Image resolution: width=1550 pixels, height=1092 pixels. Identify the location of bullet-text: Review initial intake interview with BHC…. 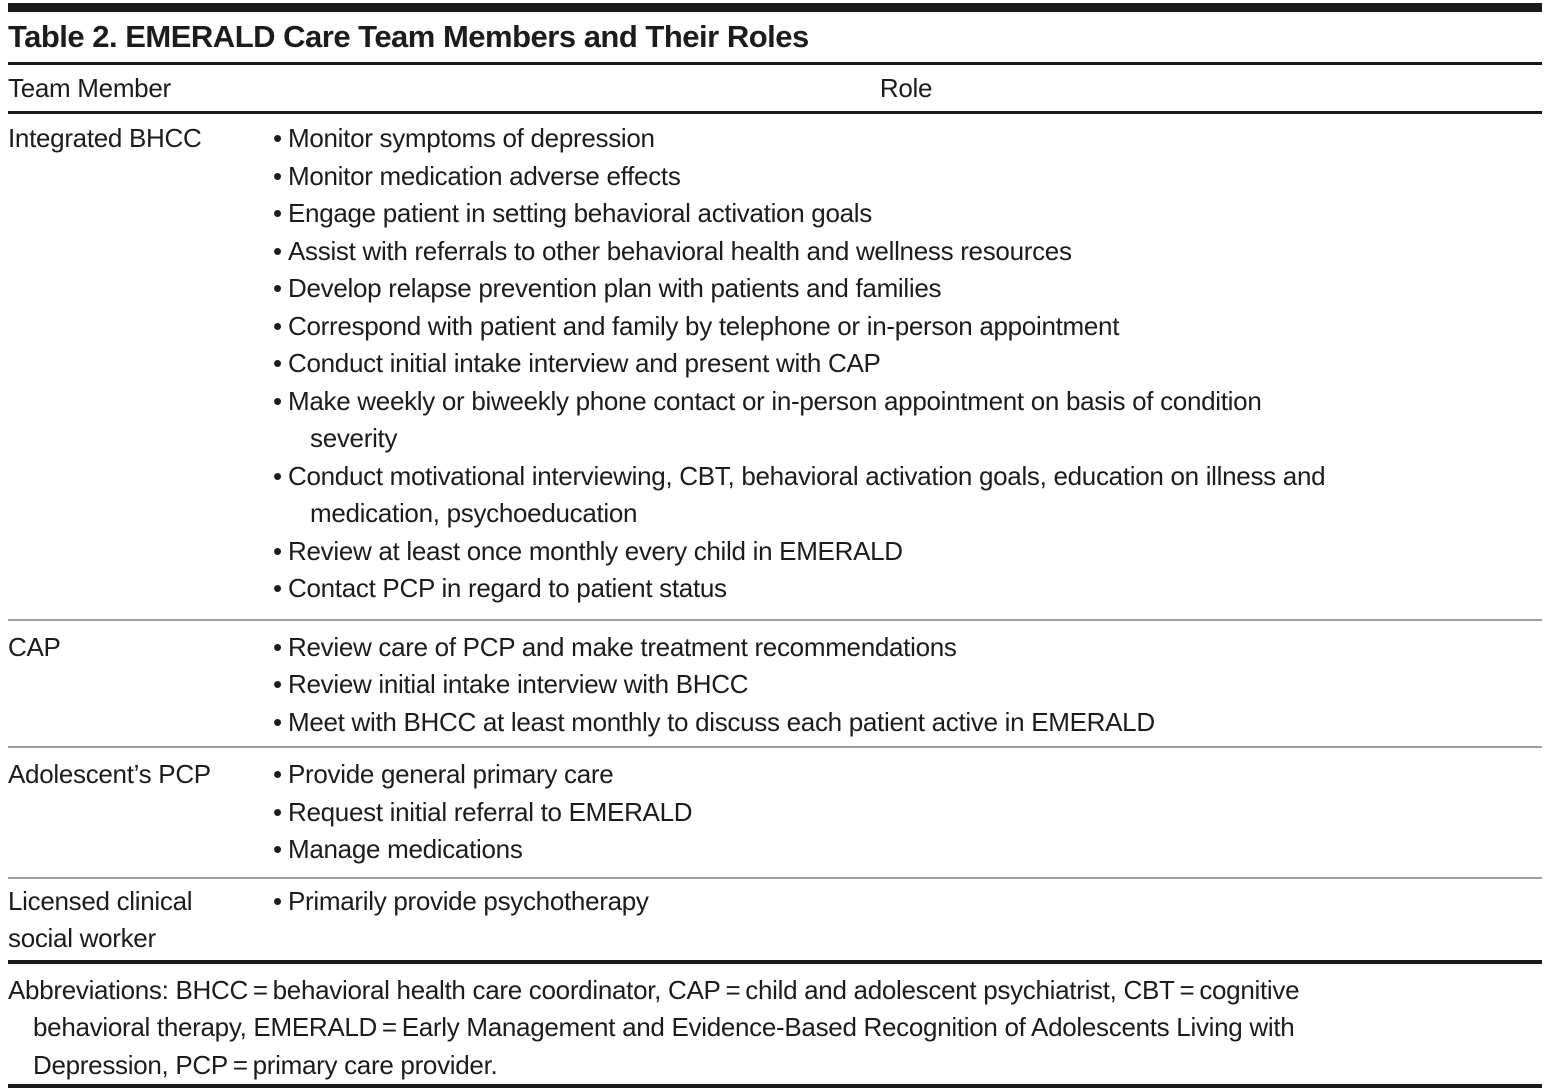
(518, 684).